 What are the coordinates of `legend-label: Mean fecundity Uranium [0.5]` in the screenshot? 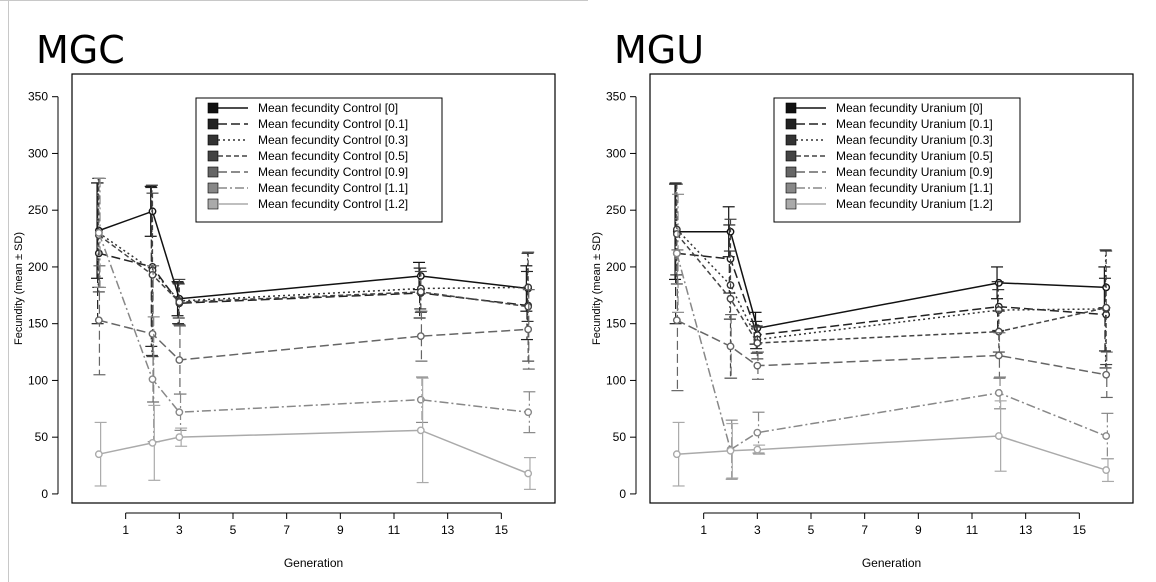 It's located at (914, 156).